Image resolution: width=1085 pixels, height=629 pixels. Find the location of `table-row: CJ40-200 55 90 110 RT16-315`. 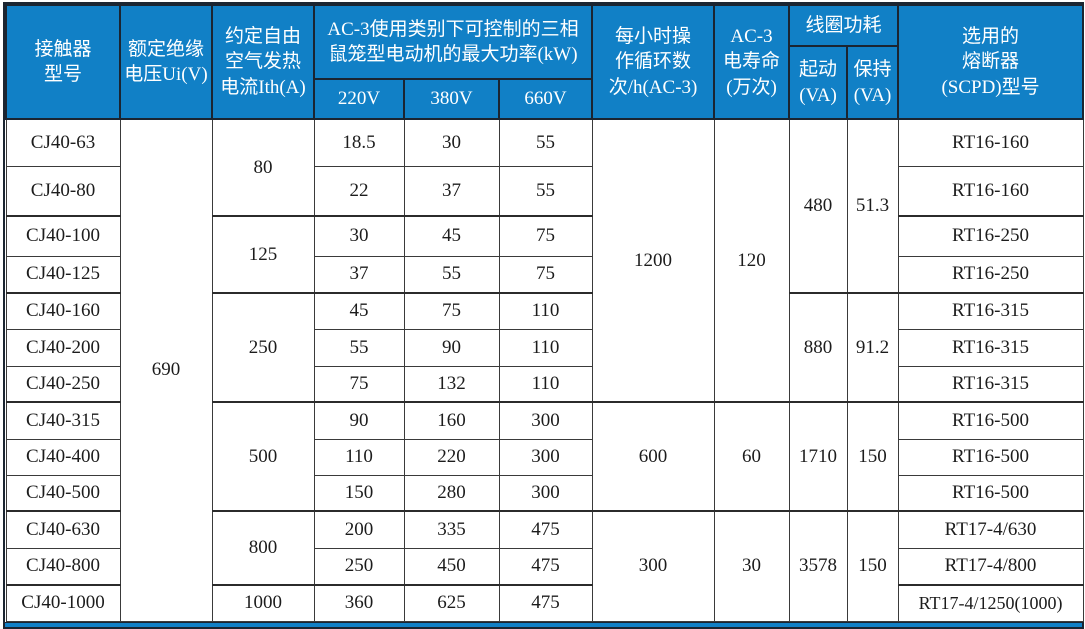

table-row: CJ40-200 55 90 110 RT16-315 is located at coordinates (544, 347).